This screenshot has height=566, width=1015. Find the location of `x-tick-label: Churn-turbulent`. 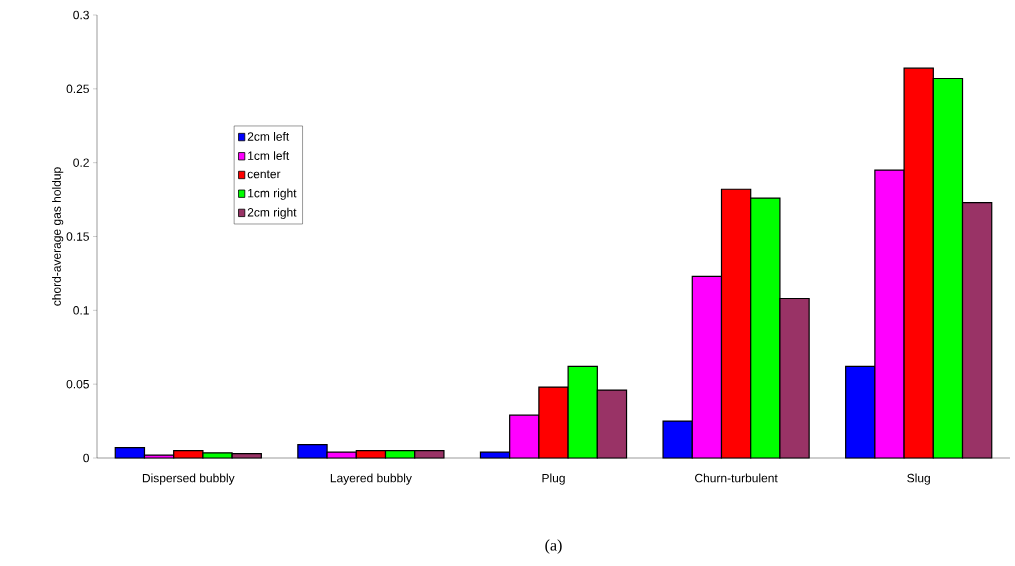

x-tick-label: Churn-turbulent is located at coordinates (736, 478).